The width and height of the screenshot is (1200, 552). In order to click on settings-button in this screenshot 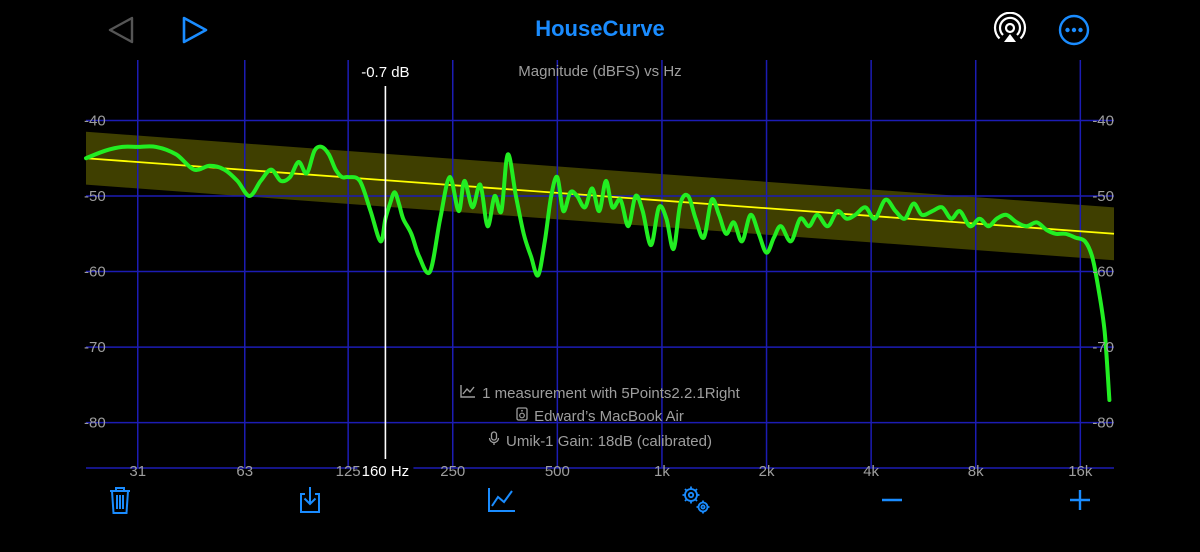, I will do `click(696, 500)`.